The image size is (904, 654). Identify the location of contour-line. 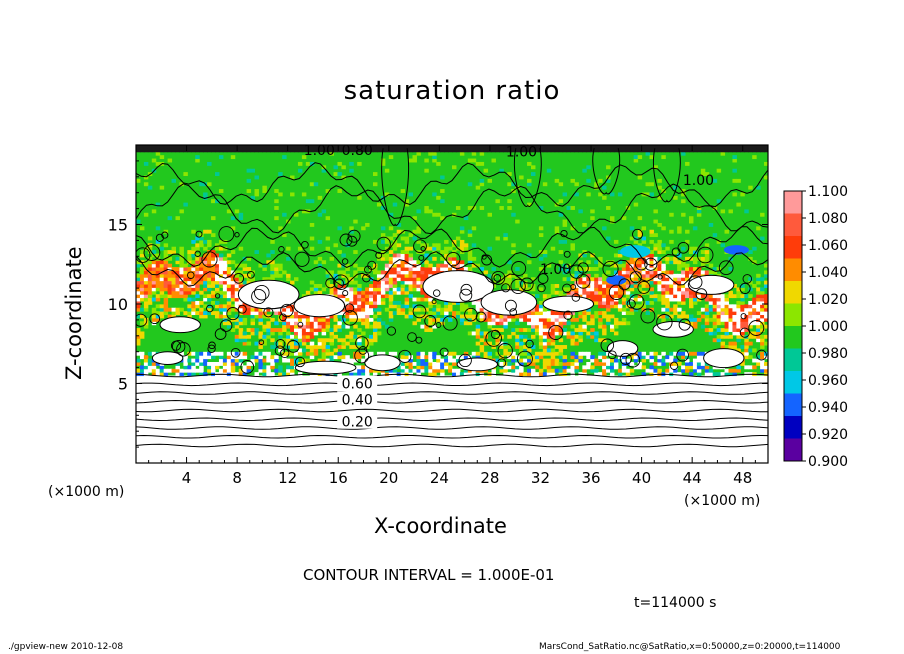
(527, 178).